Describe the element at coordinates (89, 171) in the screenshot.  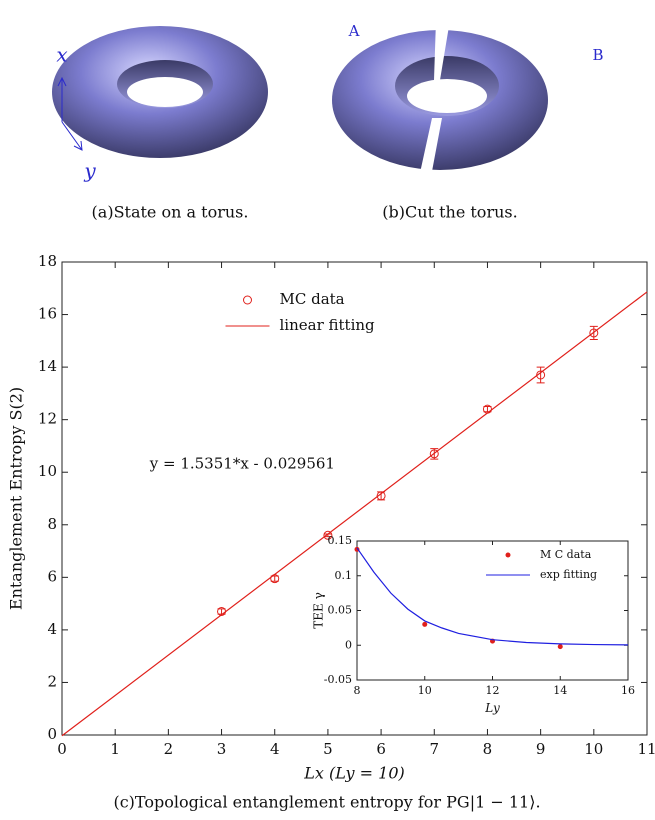
I see `axis-y-label: y` at that location.